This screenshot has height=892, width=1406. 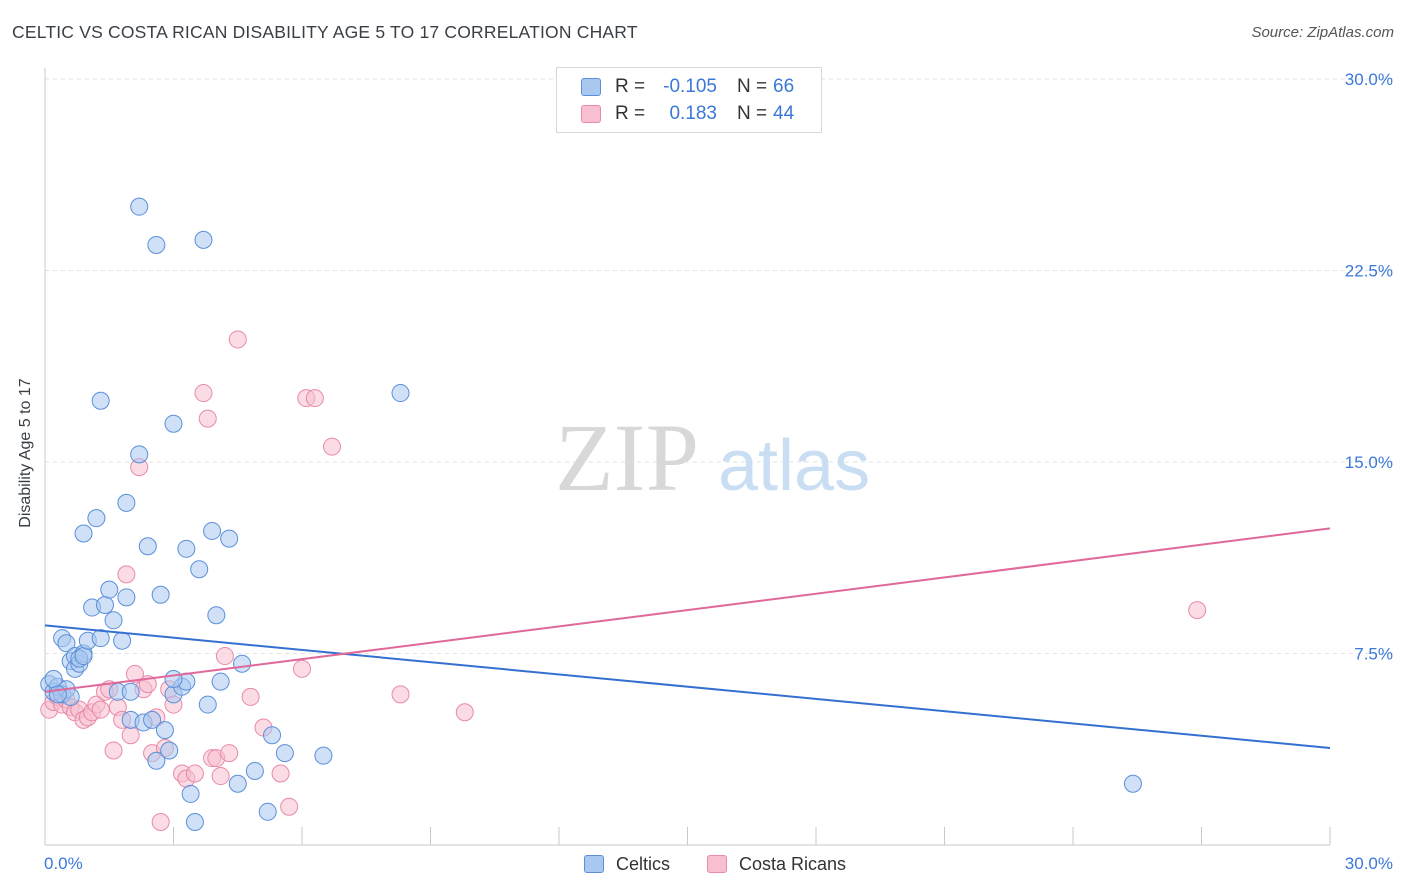 What do you see at coordinates (793, 863) in the screenshot?
I see `costa-ricans-label: Costa Ricans` at bounding box center [793, 863].